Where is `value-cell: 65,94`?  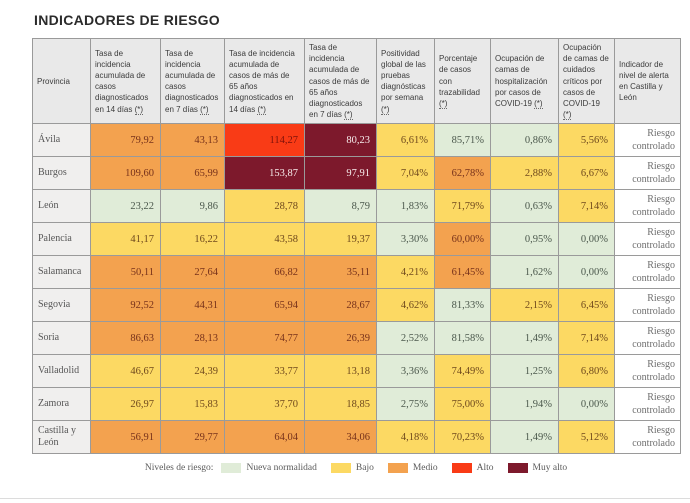
value-cell: 65,94 is located at coordinates (264, 305).